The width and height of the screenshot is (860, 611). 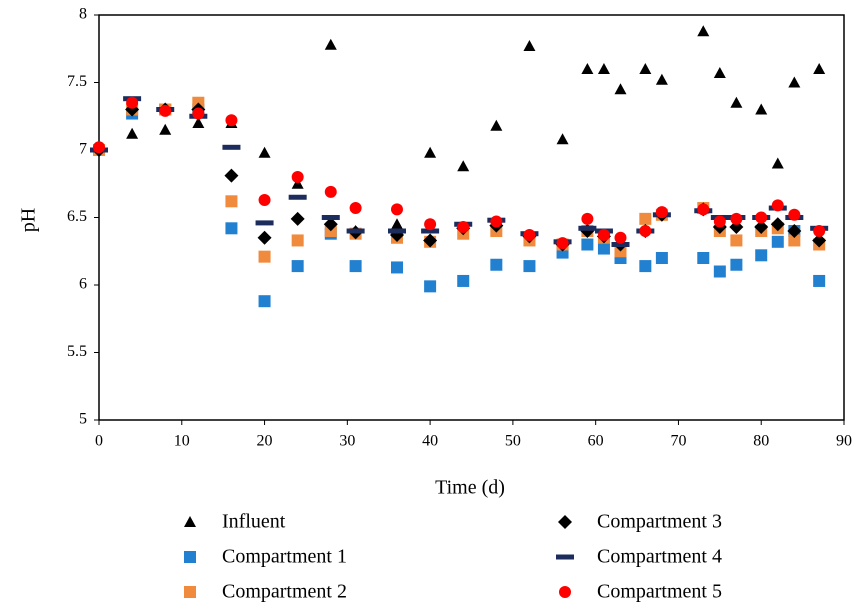 I want to click on y-tick-label: 8, so click(x=83, y=14).